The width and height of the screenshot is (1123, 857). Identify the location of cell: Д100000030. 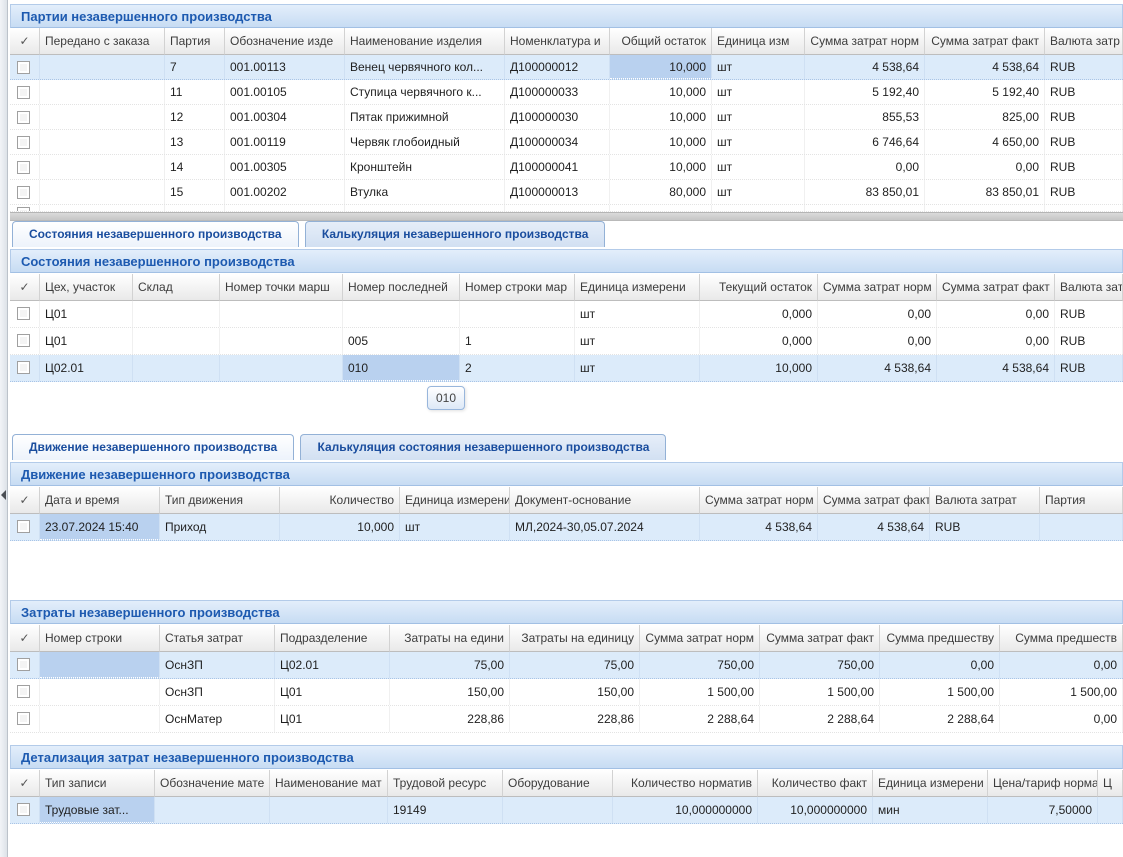
(557, 117).